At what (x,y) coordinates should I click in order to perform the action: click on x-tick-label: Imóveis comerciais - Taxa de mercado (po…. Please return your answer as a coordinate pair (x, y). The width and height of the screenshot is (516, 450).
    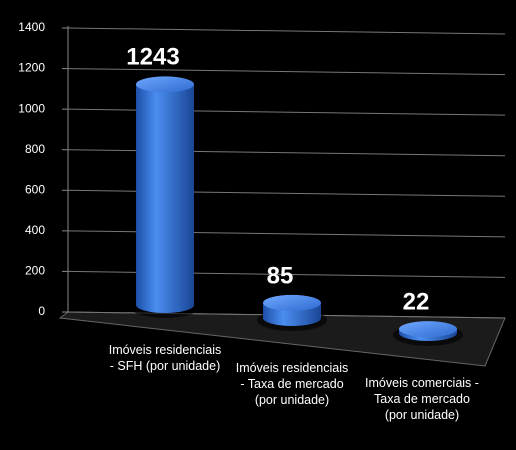
    Looking at the image, I should click on (422, 399).